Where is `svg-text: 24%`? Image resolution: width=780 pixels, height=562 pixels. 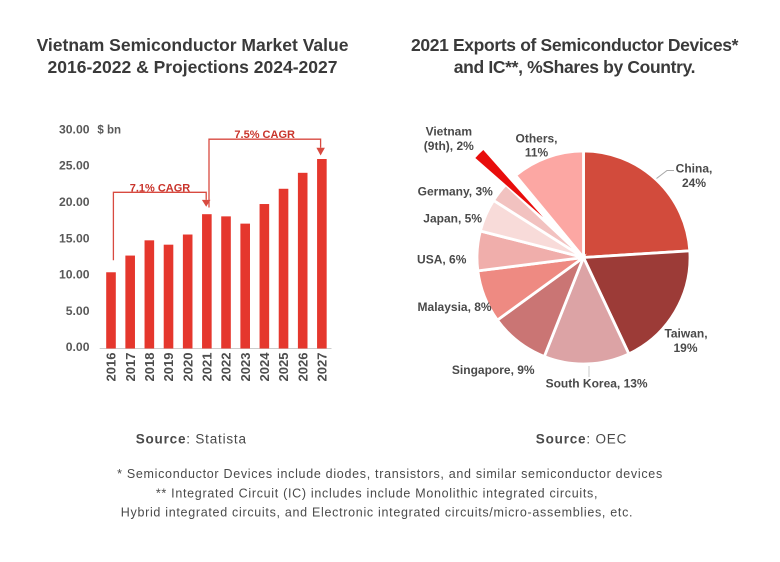 svg-text: 24% is located at coordinates (694, 183).